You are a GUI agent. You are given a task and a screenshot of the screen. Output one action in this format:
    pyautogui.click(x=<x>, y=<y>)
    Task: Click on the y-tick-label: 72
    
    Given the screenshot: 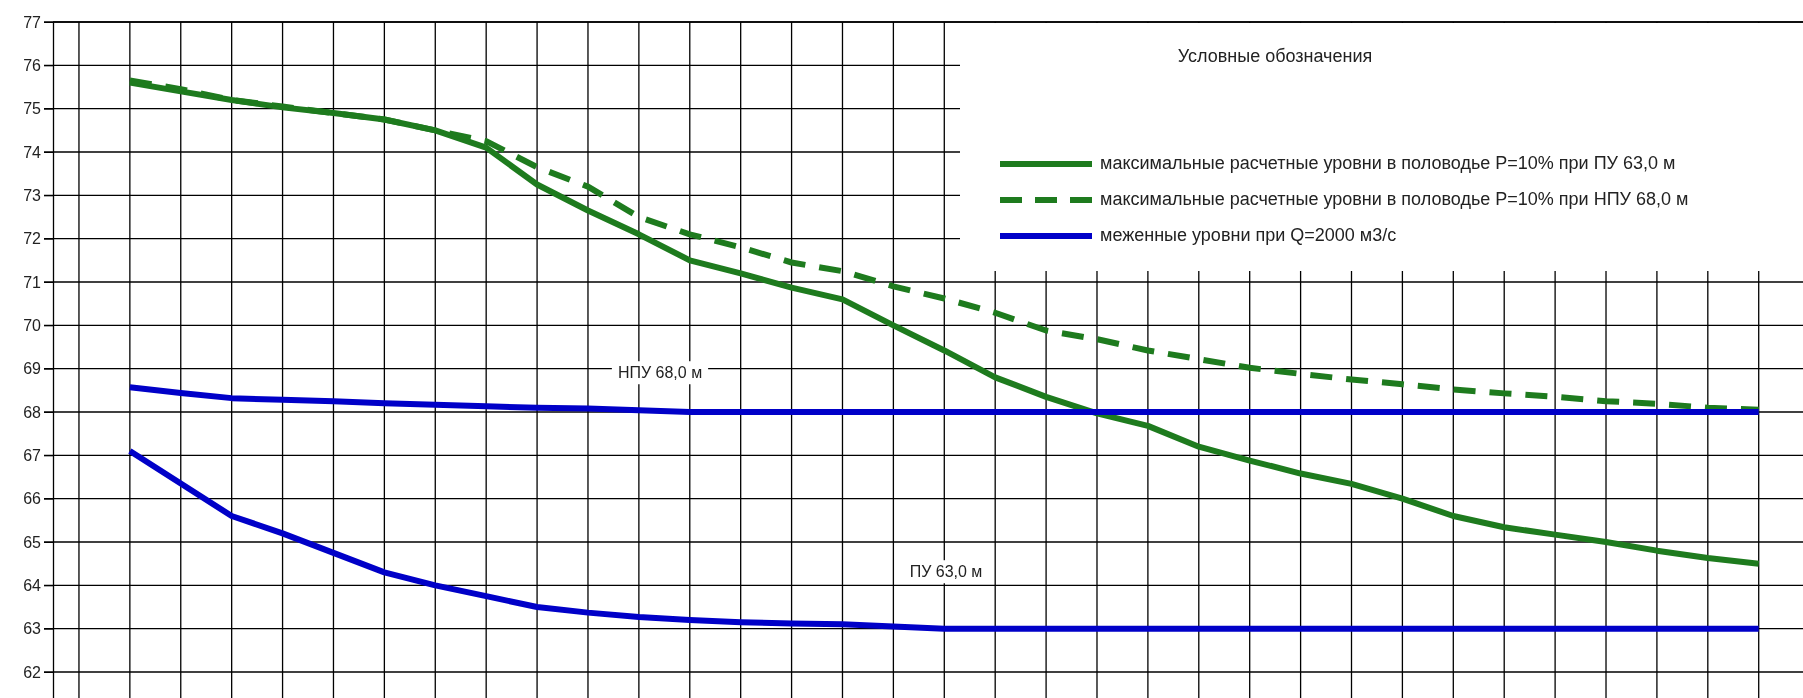 What is the action you would take?
    pyautogui.click(x=32, y=239)
    